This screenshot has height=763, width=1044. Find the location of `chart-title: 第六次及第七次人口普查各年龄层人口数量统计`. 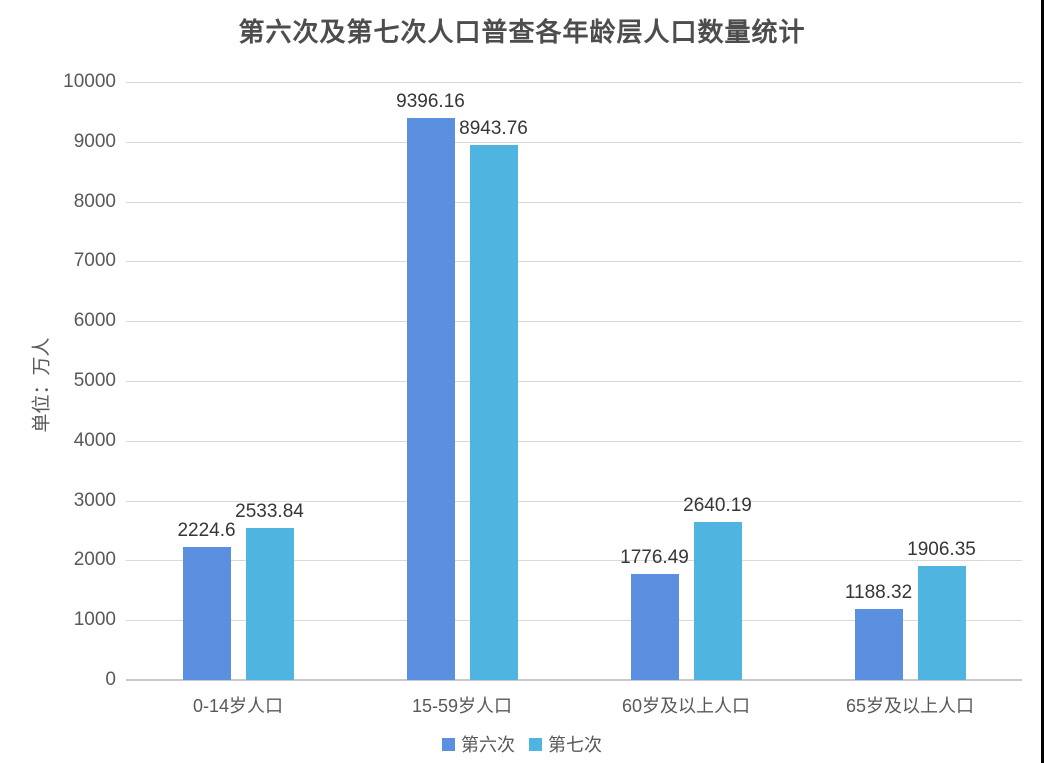

chart-title: 第六次及第七次人口普查各年龄层人口数量统计 is located at coordinates (522, 32).